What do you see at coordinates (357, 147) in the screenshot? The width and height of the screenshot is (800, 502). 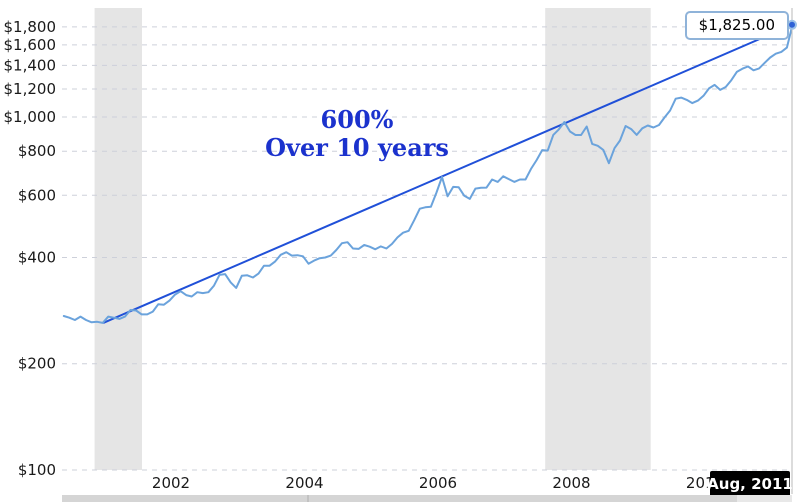 I see `growth-annotation-line2: Over 10 years` at bounding box center [357, 147].